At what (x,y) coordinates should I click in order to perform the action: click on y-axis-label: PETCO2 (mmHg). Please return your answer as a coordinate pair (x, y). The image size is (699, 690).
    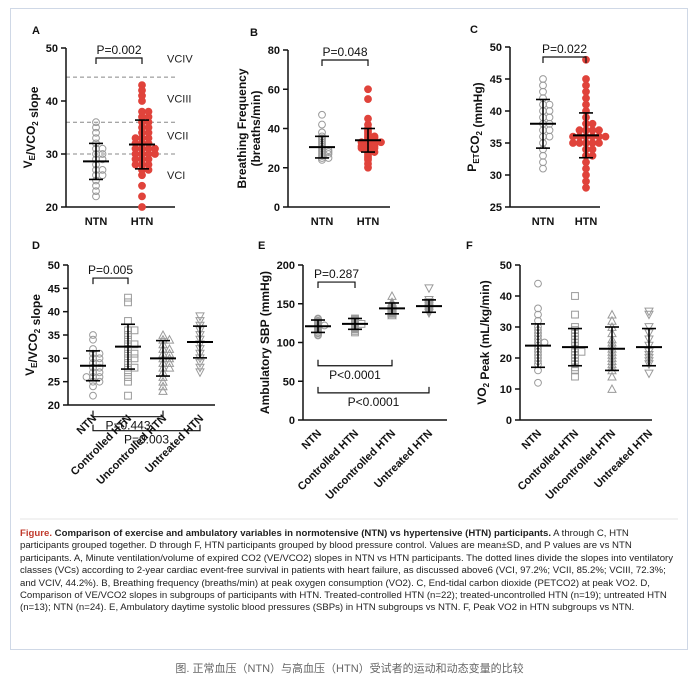
    Looking at the image, I should click on (475, 126).